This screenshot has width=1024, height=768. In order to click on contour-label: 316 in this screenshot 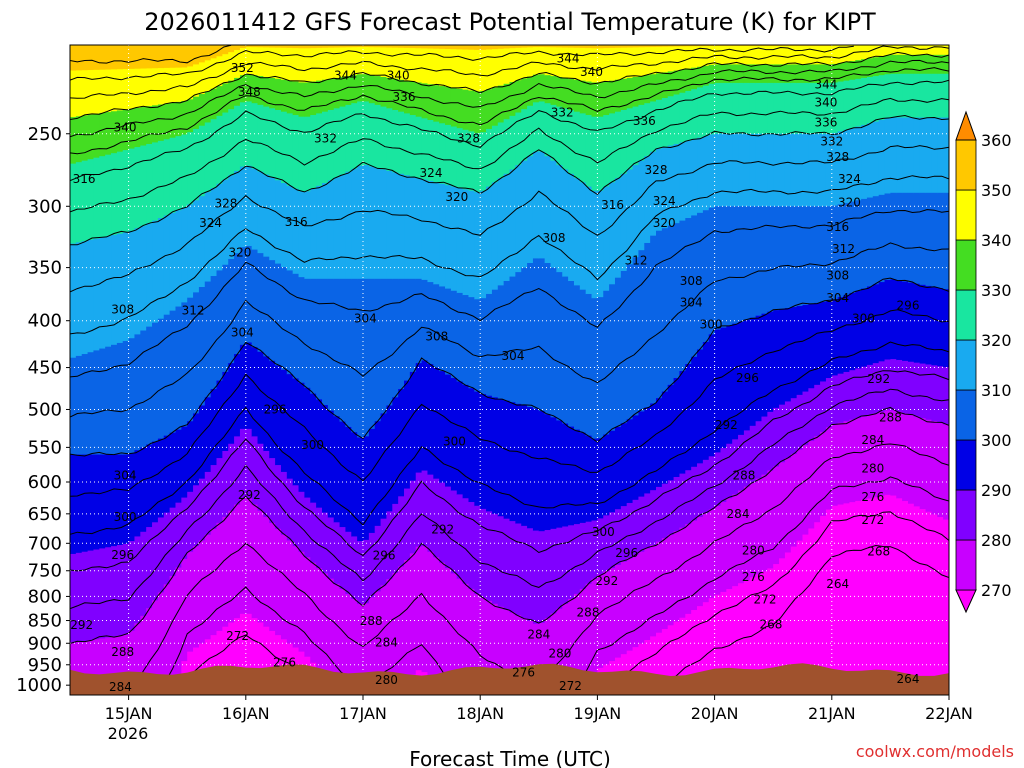, I will do `click(84, 179)`.